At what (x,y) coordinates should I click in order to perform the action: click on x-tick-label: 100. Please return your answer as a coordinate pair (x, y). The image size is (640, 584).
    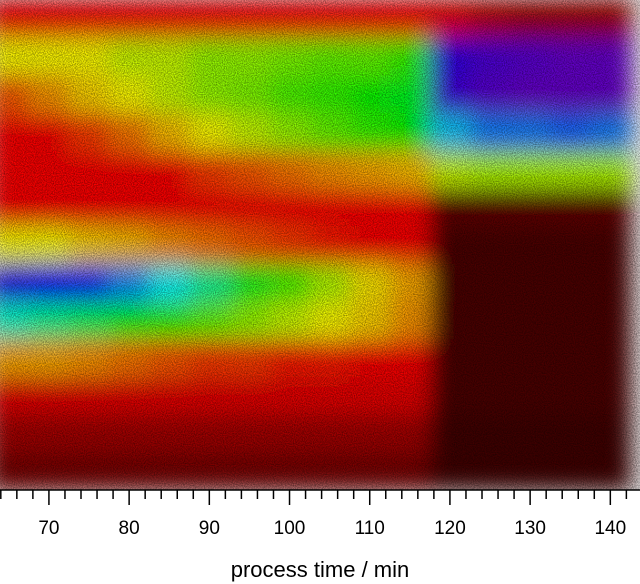
    Looking at the image, I should click on (290, 528).